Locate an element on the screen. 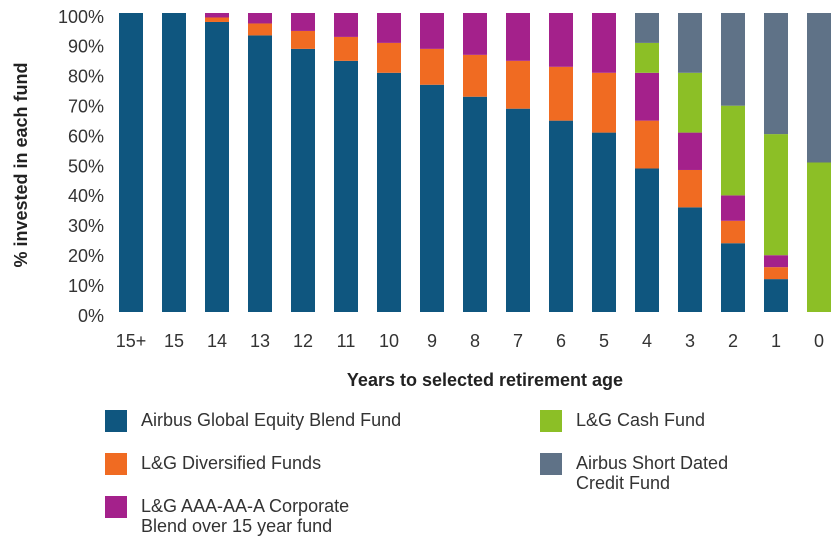 This screenshot has height=537, width=831. legend-label: L&G Diversified Funds is located at coordinates (231, 463).